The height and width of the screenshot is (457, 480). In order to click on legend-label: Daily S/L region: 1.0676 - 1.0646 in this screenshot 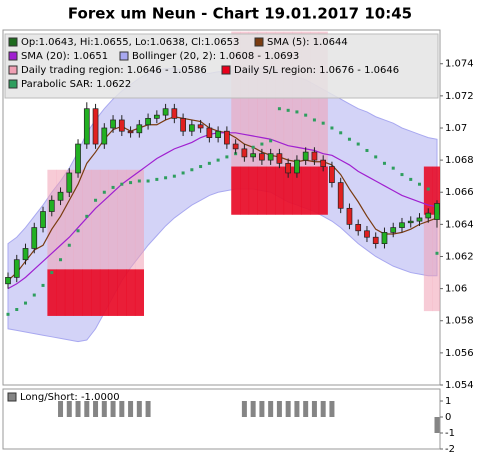, I will do `click(316, 70)`.